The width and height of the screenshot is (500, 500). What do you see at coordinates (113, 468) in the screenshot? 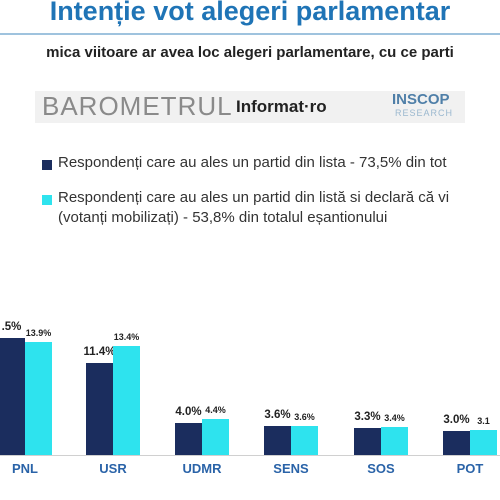
I see `category-label-usr: USR` at bounding box center [113, 468].